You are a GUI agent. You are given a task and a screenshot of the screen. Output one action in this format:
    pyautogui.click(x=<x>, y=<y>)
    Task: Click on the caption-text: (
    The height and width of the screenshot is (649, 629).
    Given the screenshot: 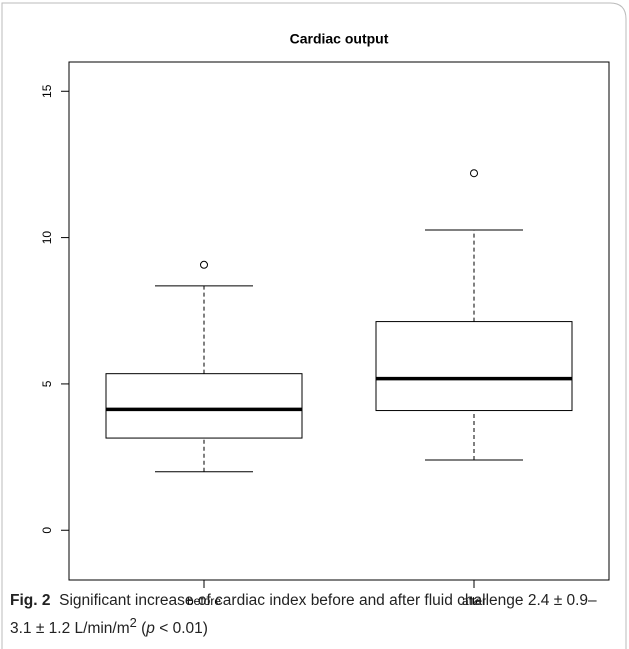 What is the action you would take?
    pyautogui.click(x=141, y=629)
    